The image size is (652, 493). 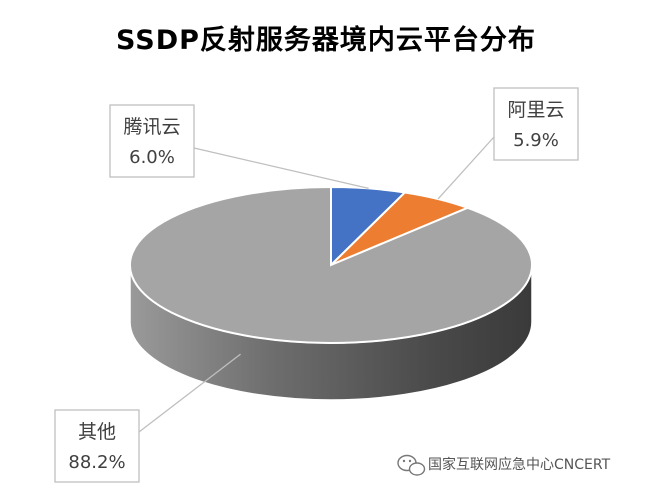 What do you see at coordinates (536, 140) in the screenshot?
I see `slice-value-1: 5.9%` at bounding box center [536, 140].